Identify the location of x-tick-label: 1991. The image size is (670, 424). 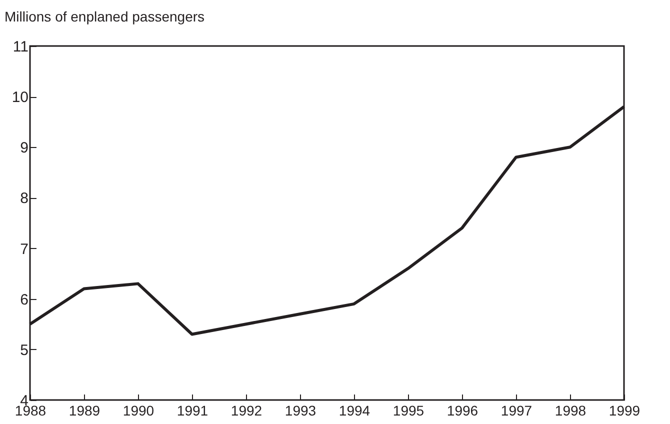
(192, 410).